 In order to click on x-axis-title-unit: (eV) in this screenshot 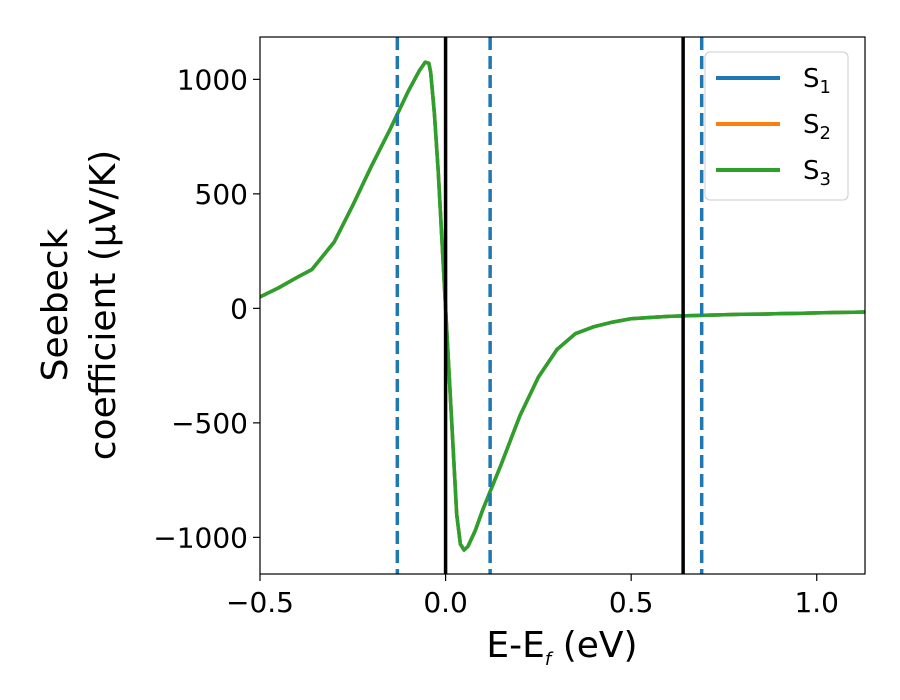, I will do `click(594, 645)`.